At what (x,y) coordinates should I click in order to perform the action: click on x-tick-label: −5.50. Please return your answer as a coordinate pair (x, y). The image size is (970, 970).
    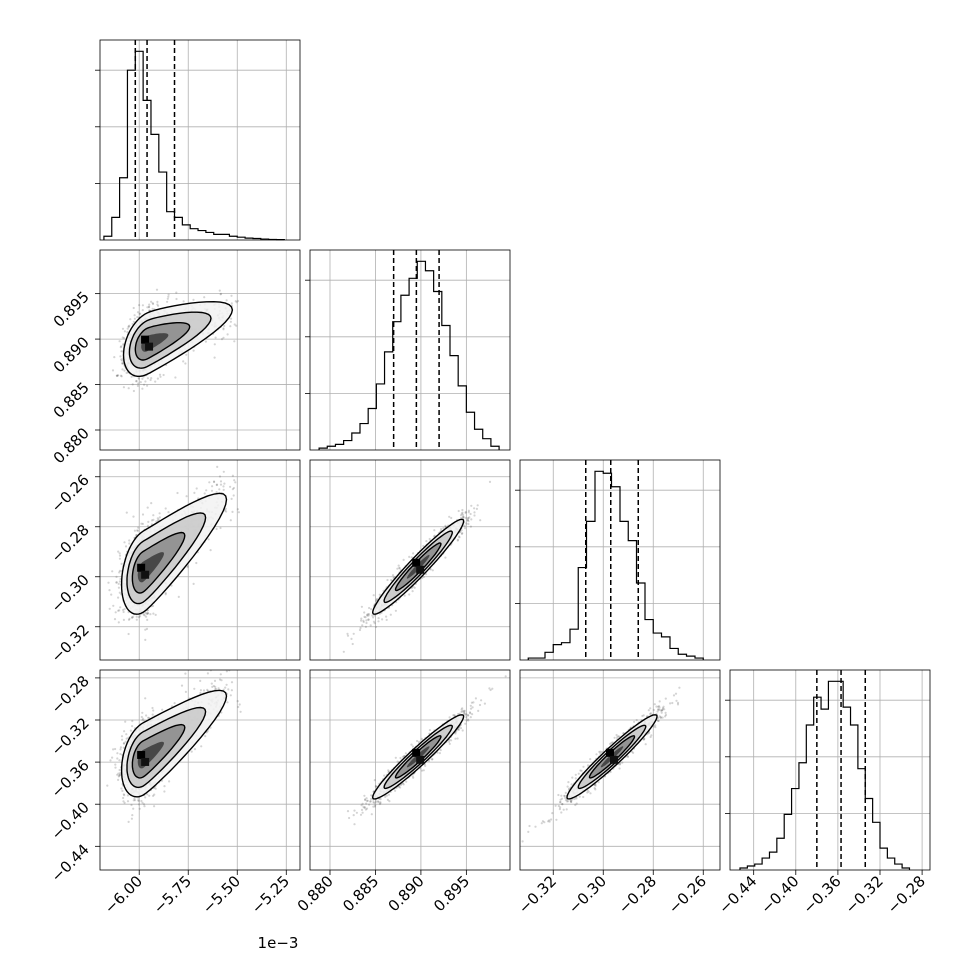
    Looking at the image, I should click on (221, 894).